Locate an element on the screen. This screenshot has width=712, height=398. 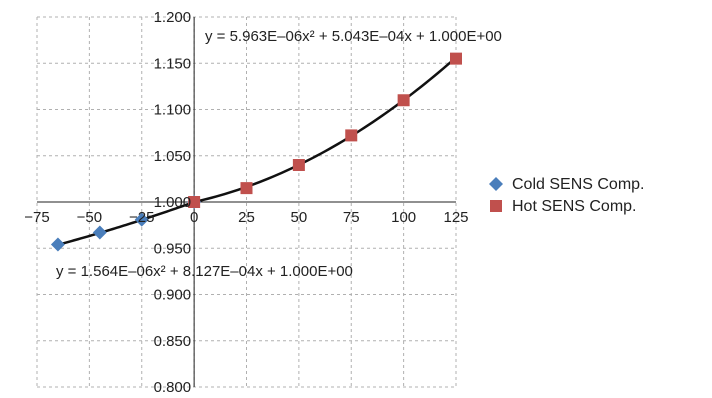
legend-cold-marker is located at coordinates (496, 184).